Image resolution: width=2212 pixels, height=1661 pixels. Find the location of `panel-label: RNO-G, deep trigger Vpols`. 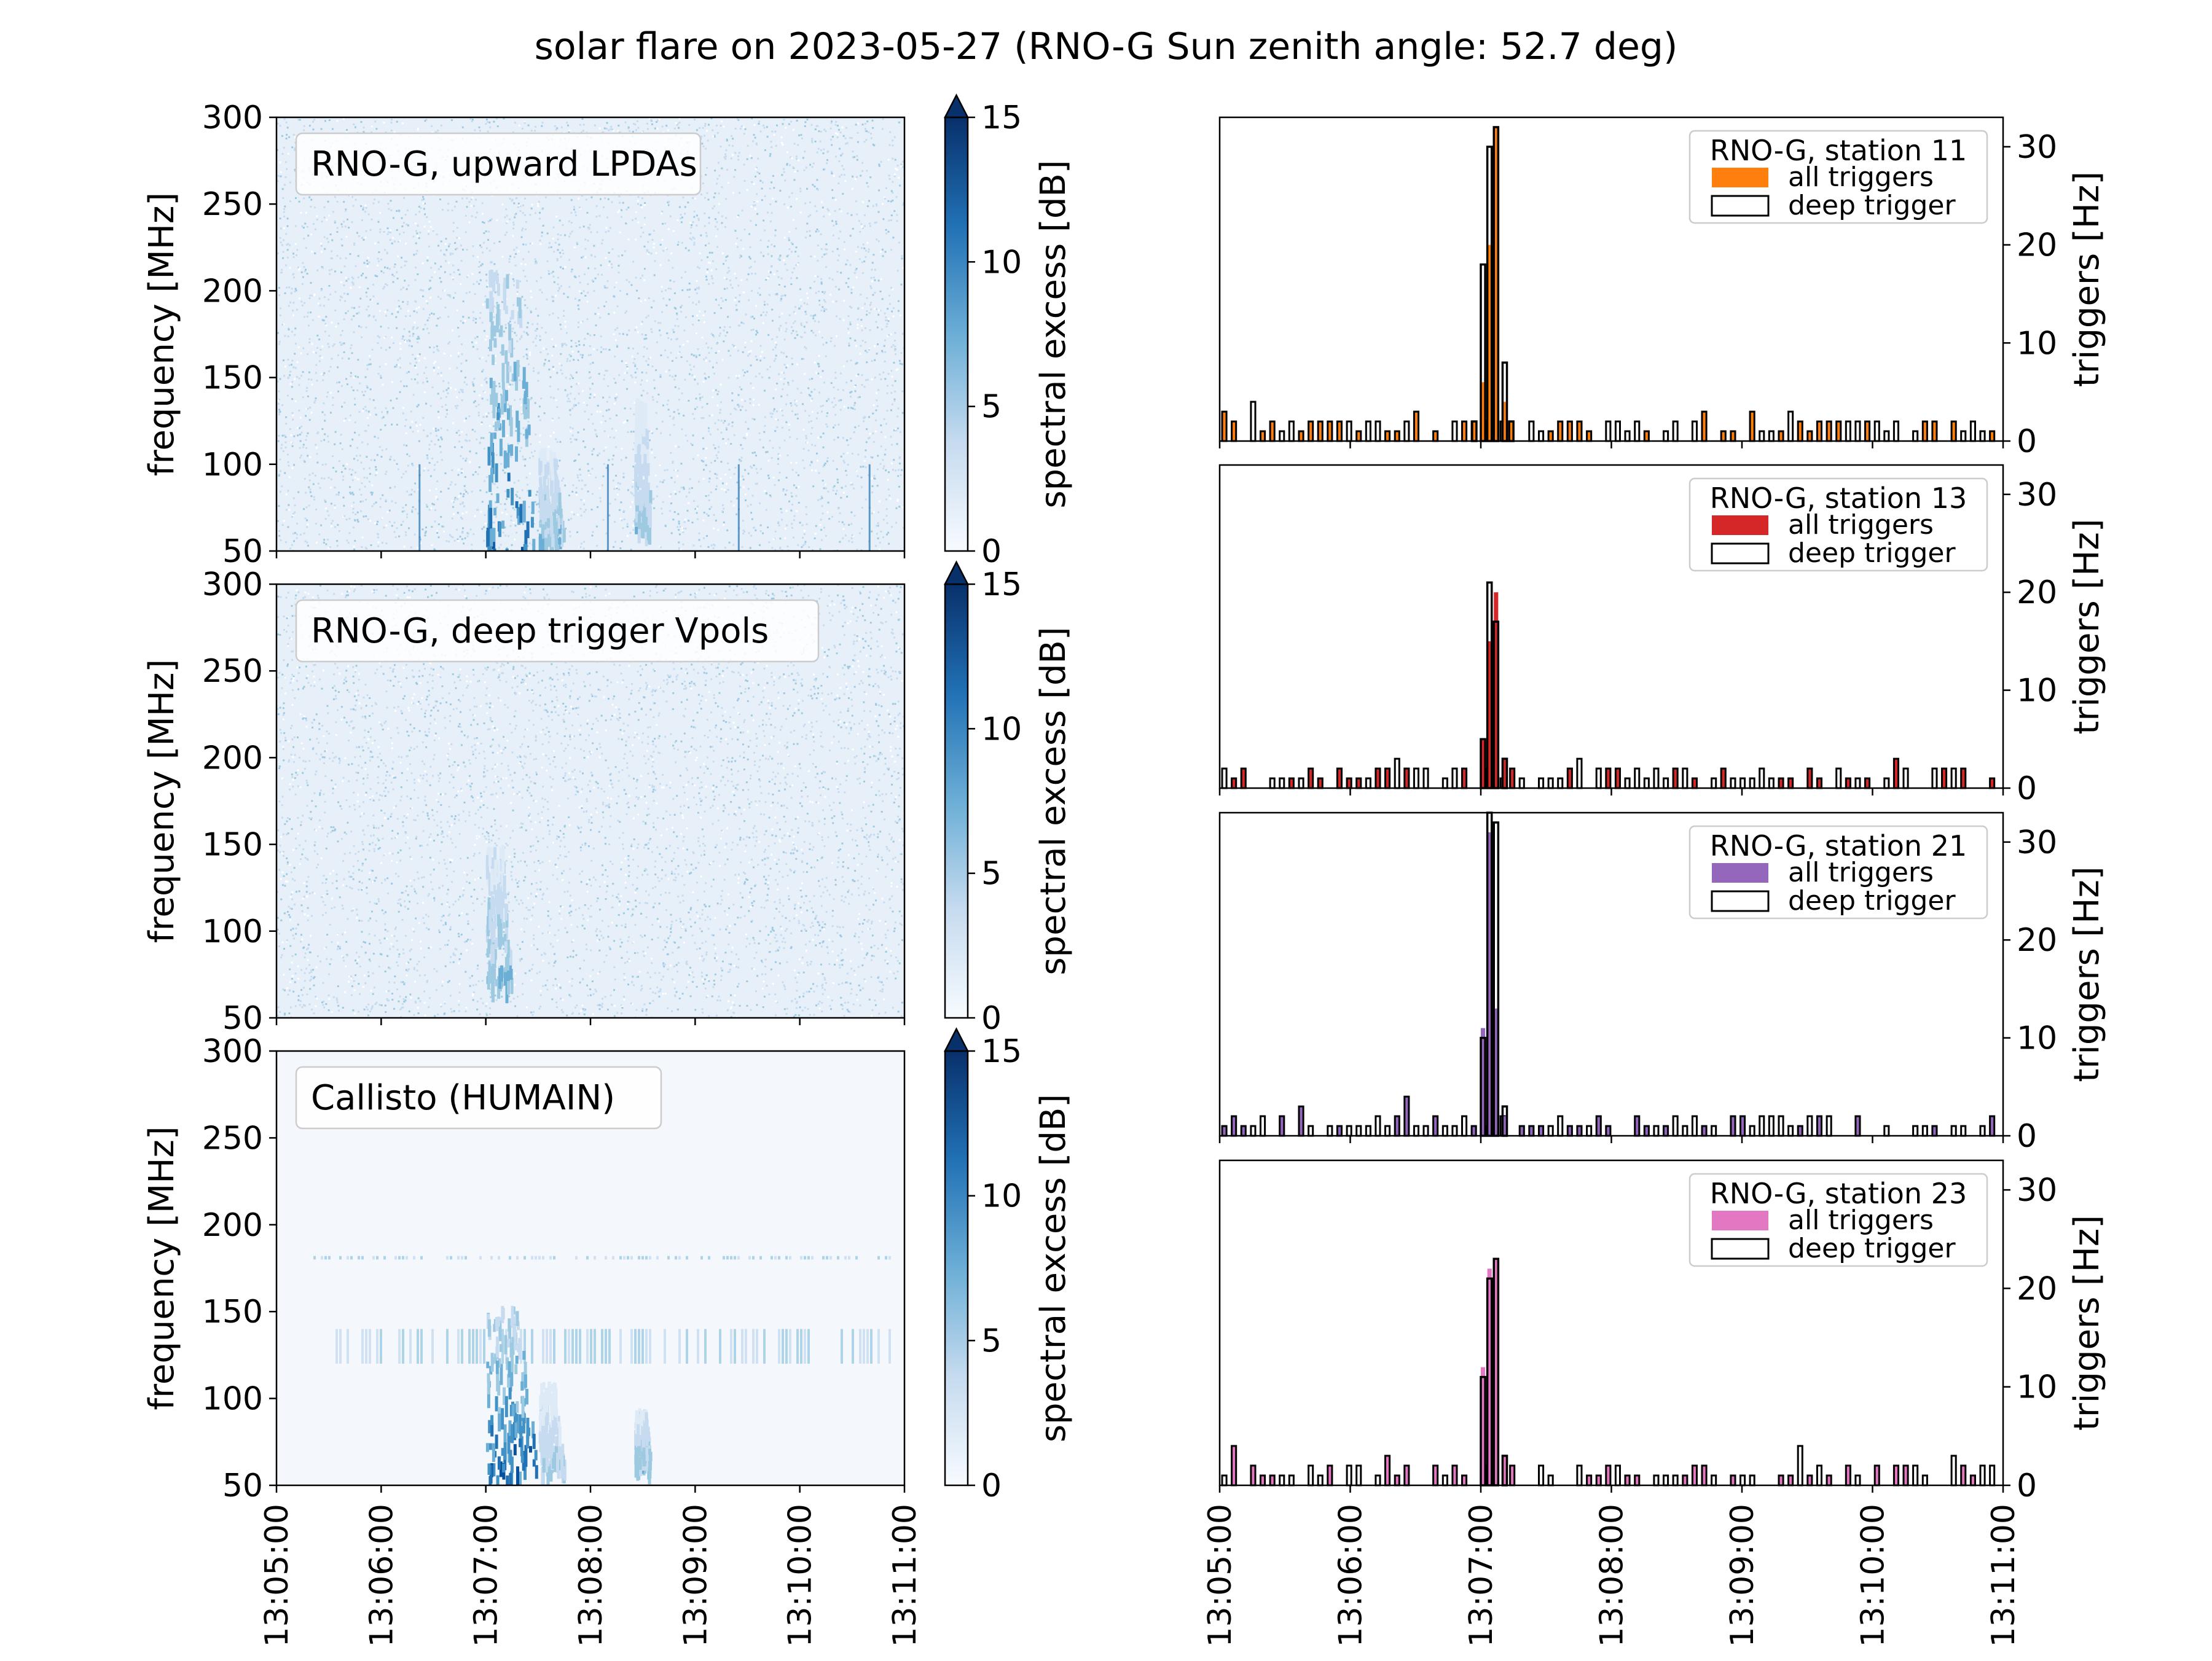

panel-label: RNO-G, deep trigger Vpols is located at coordinates (557, 631).